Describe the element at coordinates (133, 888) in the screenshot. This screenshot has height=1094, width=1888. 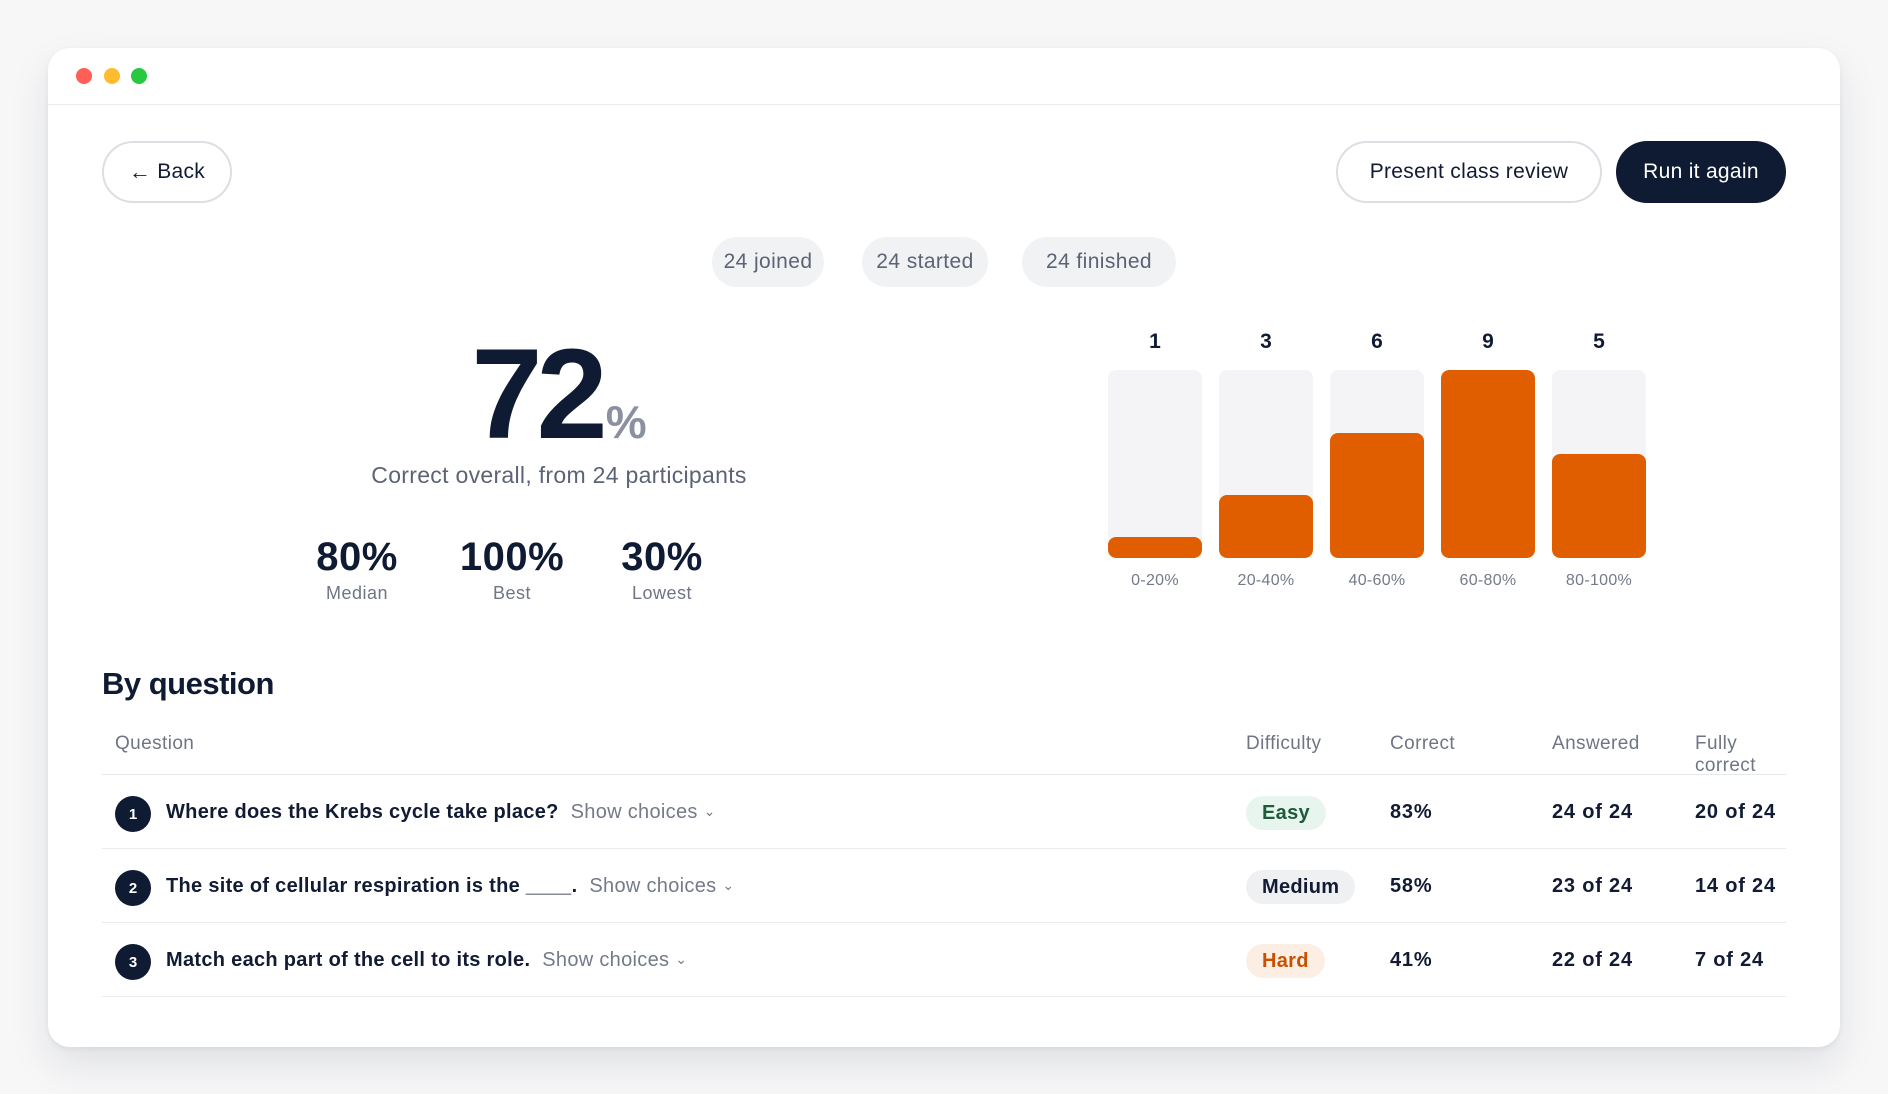
I see `question-number-badge: 2` at that location.